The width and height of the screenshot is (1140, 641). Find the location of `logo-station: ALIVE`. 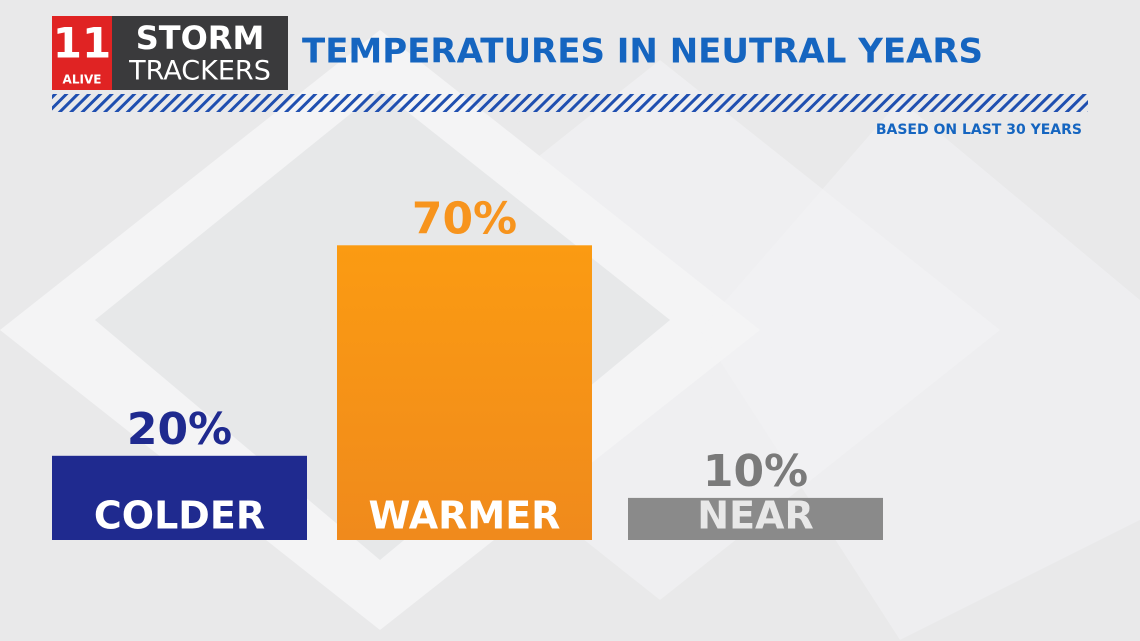

logo-station: ALIVE is located at coordinates (82, 80).